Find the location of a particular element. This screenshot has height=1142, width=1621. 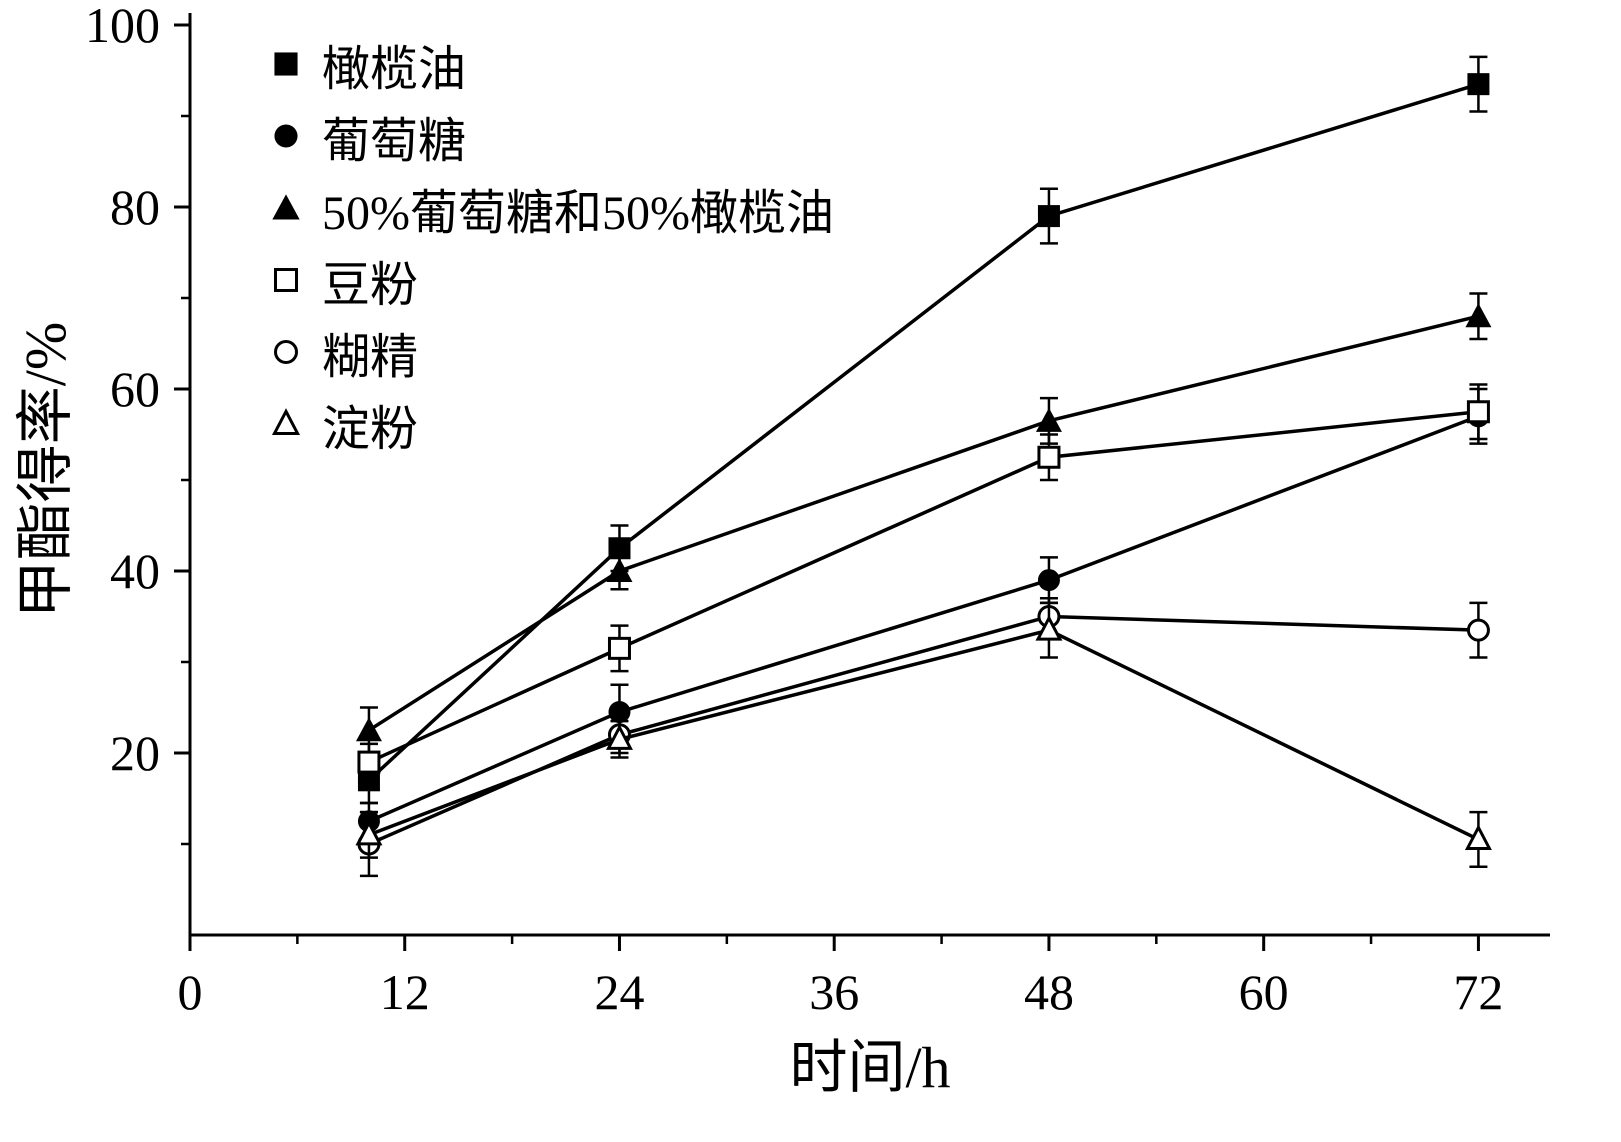

svg-text: 100 is located at coordinates (122, 26).